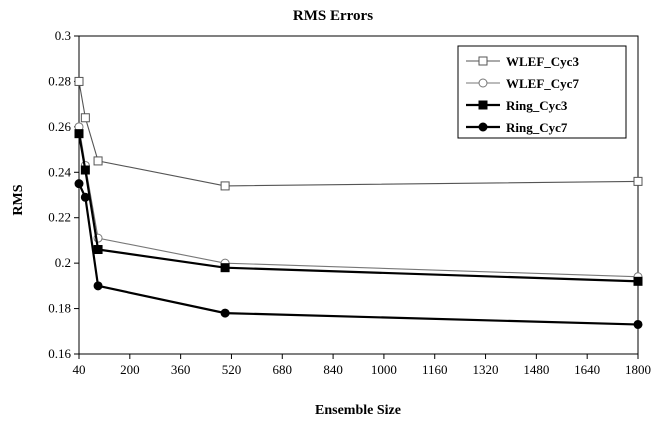 The image size is (665, 424). Describe the element at coordinates (232, 369) in the screenshot. I see `x-tick-label: 520` at that location.